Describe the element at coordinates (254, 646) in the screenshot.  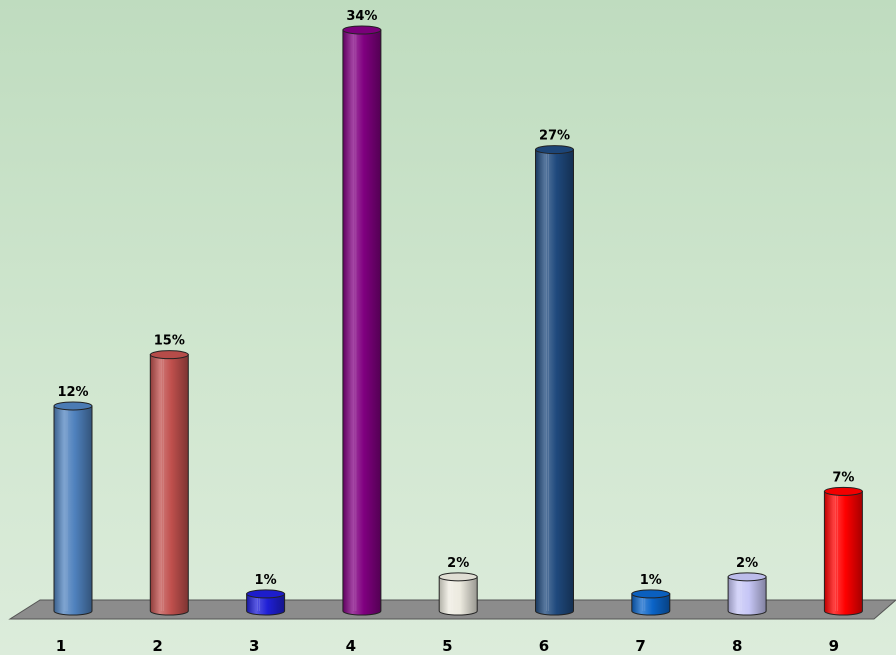
I see `x-tick-label: 3` at that location.